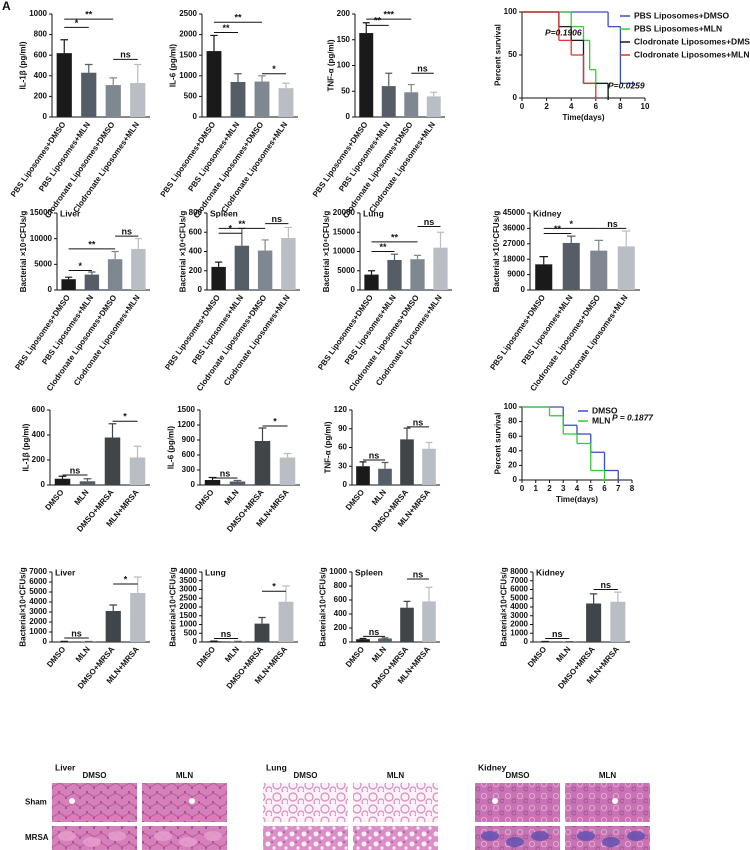  What do you see at coordinates (514, 258) in the screenshot?
I see `y-tick-label: 18000` at bounding box center [514, 258].